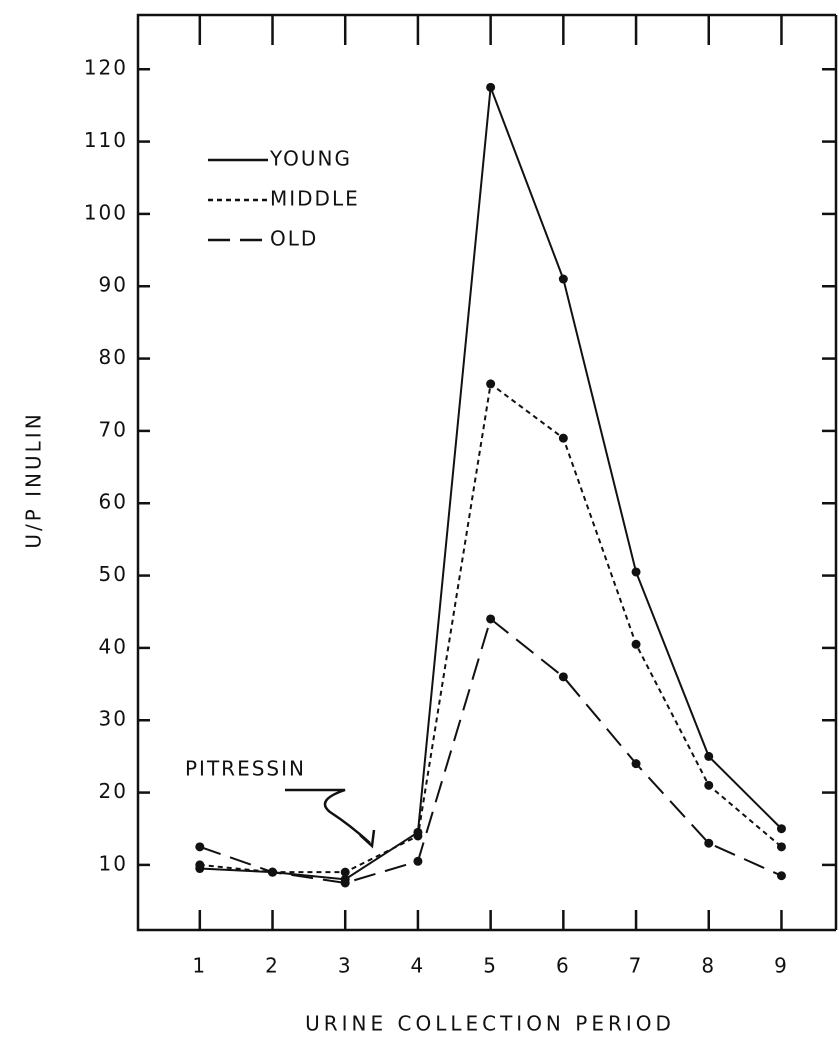  I want to click on legend-label: YOUNG, so click(310, 159).